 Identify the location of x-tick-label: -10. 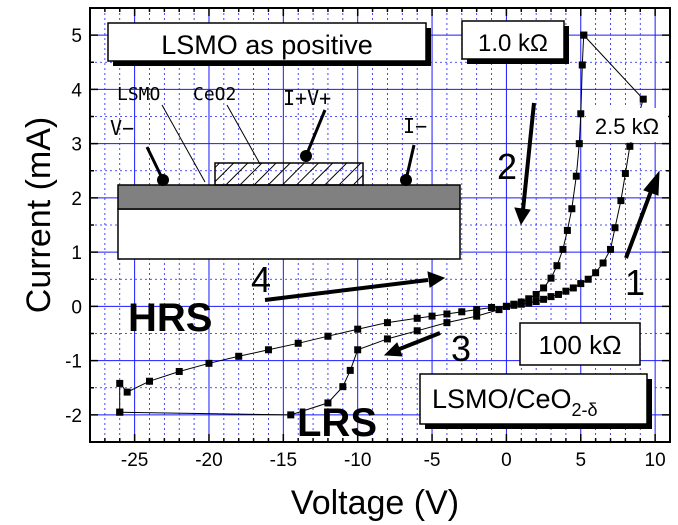
(357, 460).